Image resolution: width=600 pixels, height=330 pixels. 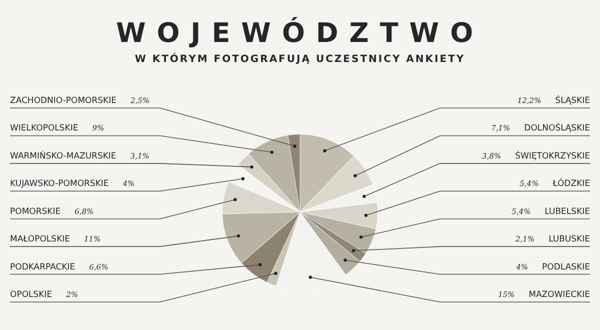 I want to click on slice-label: OPOLSKIE, so click(x=31, y=295).